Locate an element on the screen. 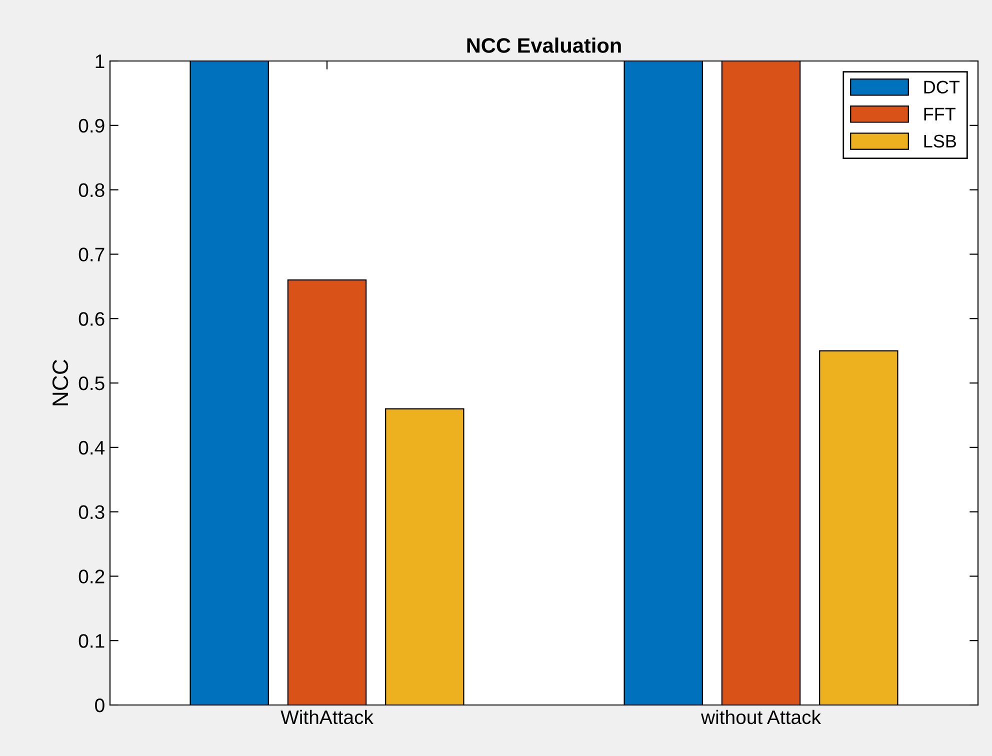 This screenshot has width=992, height=756. y-tick-label: 0.8 is located at coordinates (91, 190).